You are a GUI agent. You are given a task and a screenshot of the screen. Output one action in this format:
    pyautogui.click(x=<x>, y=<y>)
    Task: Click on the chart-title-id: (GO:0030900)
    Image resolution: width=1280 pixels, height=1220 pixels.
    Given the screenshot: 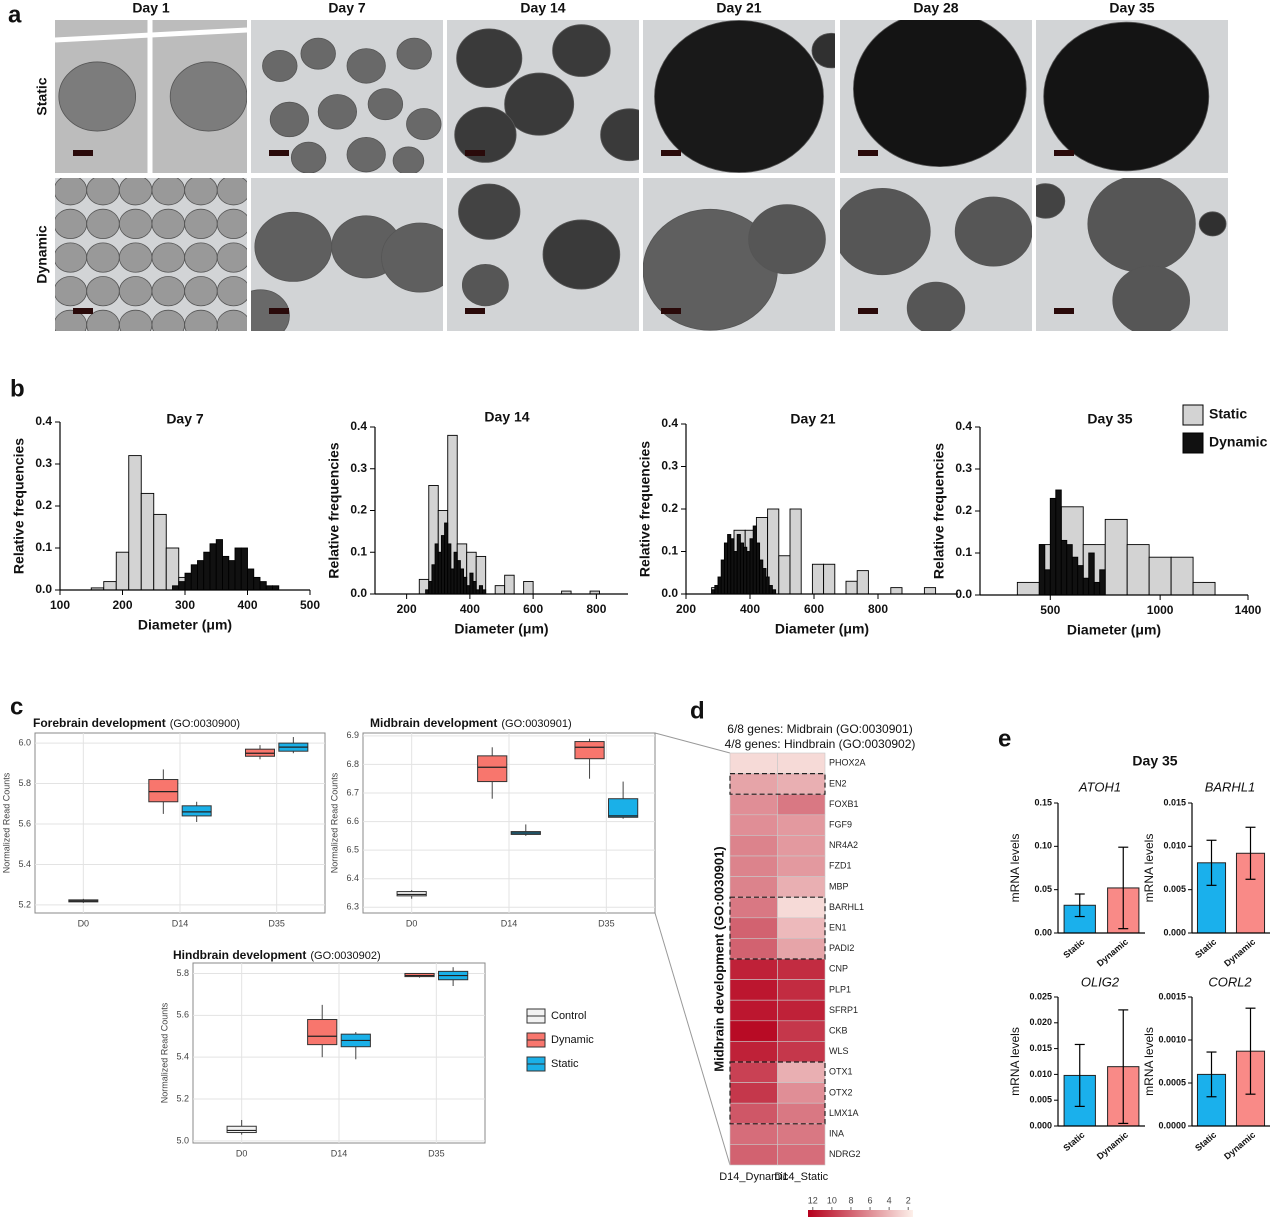 What is the action you would take?
    pyautogui.click(x=205, y=724)
    